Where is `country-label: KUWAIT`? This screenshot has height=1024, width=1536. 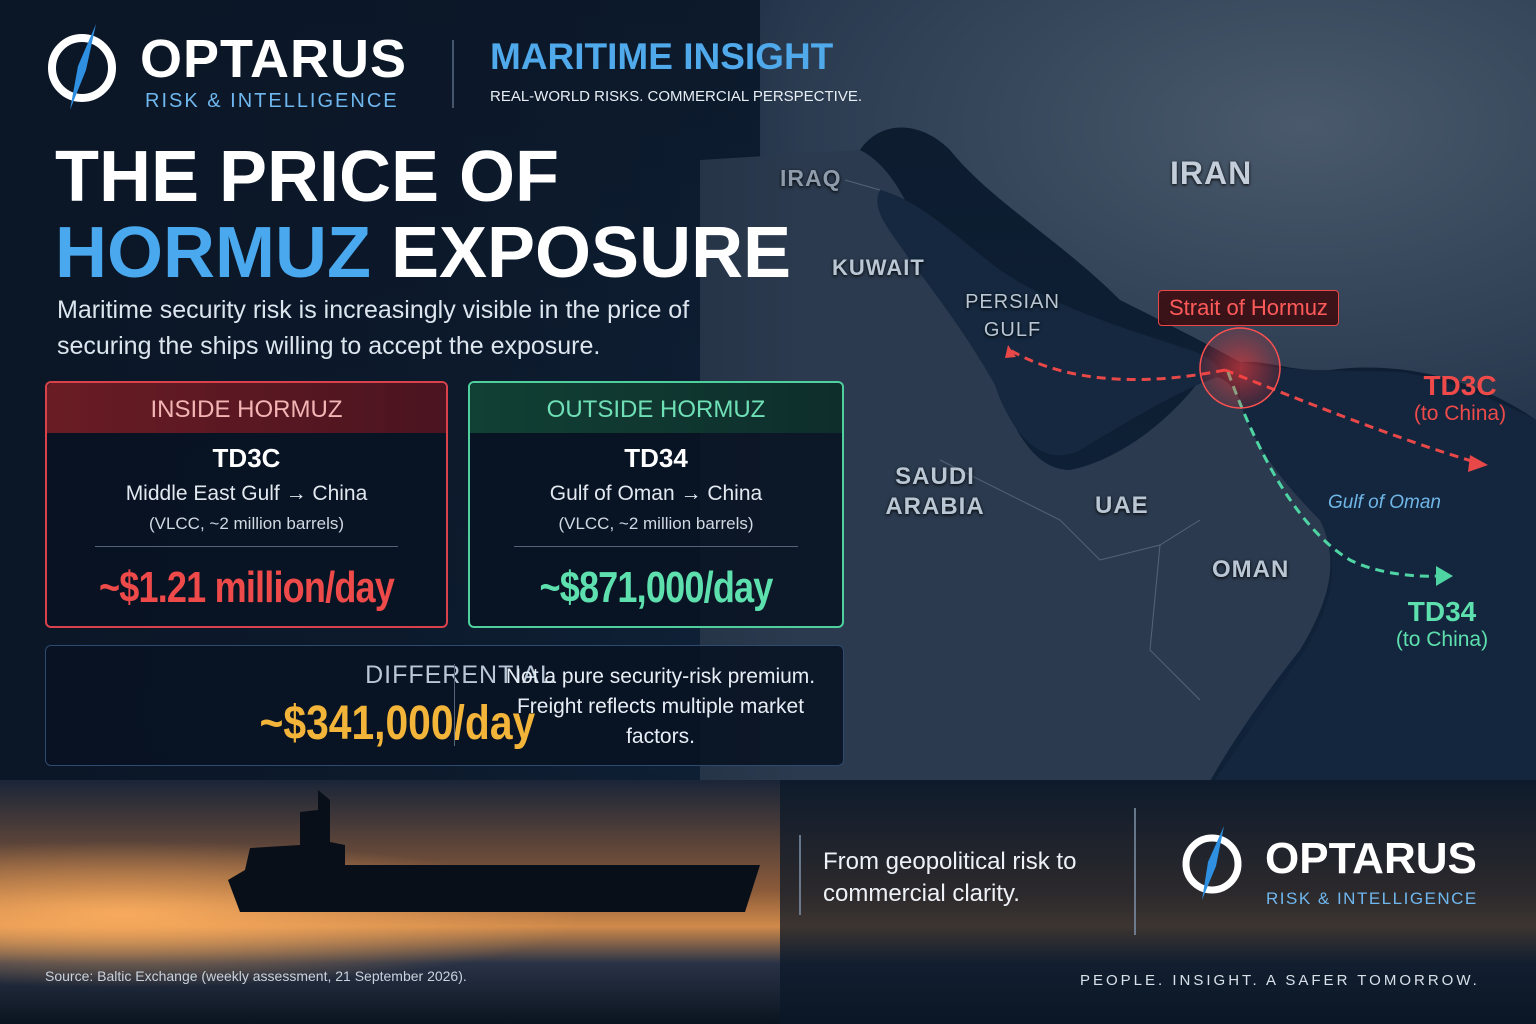
country-label: KUWAIT is located at coordinates (878, 267).